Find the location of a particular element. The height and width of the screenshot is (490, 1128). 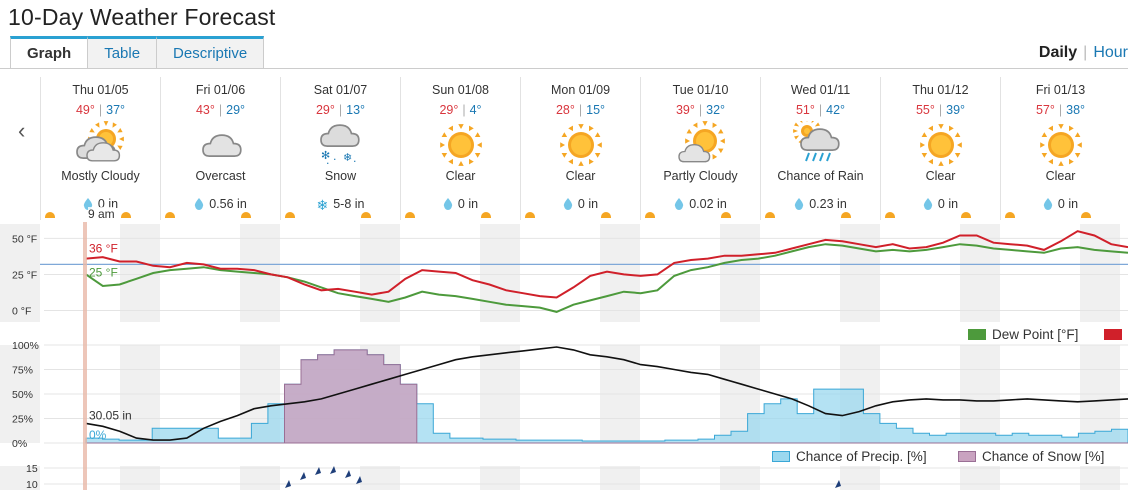

day-precip: 0.02 in is located at coordinates (700, 205).